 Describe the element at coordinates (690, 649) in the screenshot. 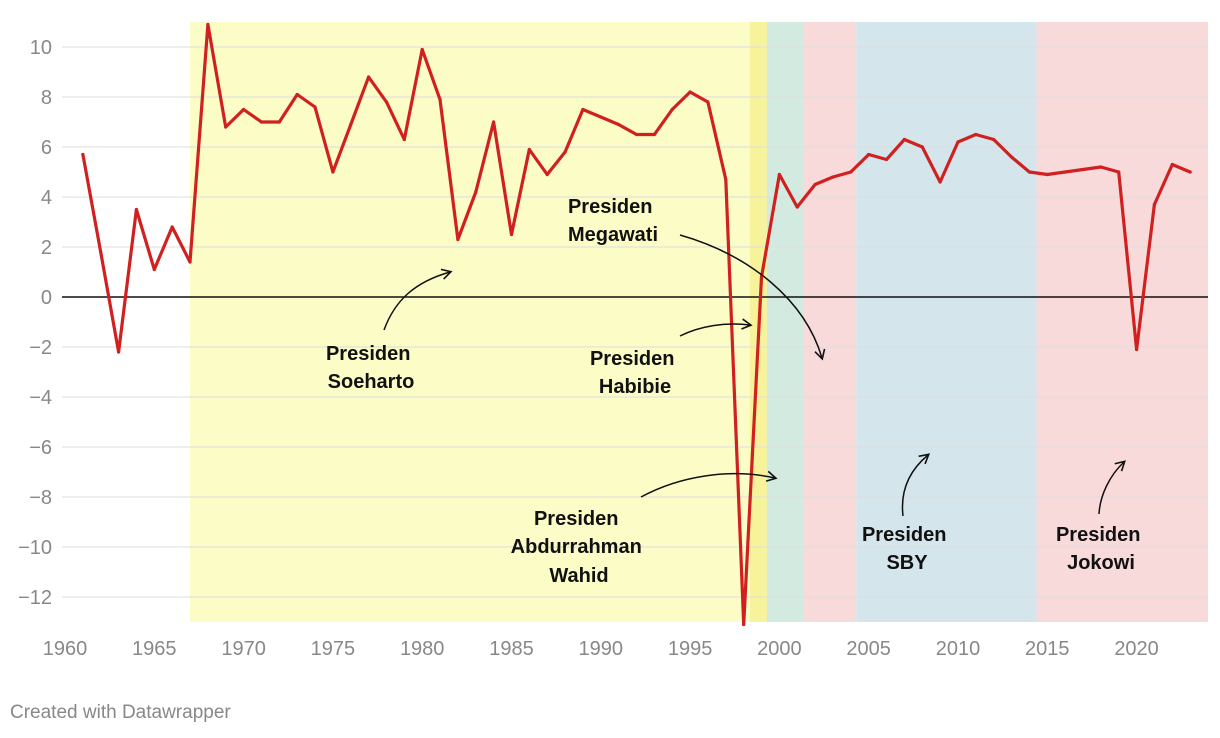

I see `x-tick-label: 1995` at that location.